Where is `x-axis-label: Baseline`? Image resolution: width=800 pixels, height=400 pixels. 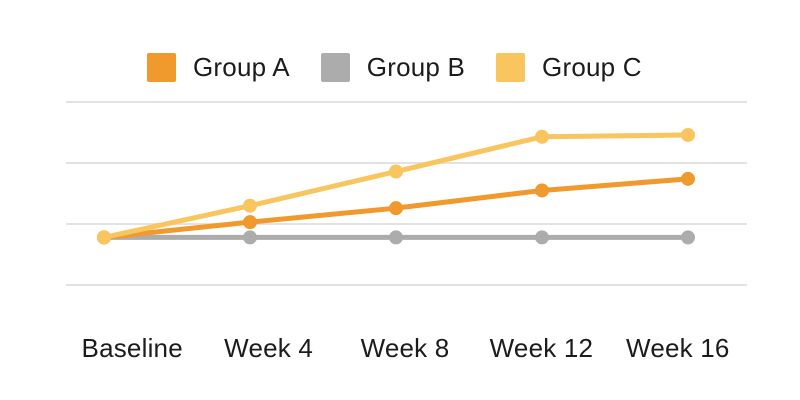
x-axis-label: Baseline is located at coordinates (132, 348).